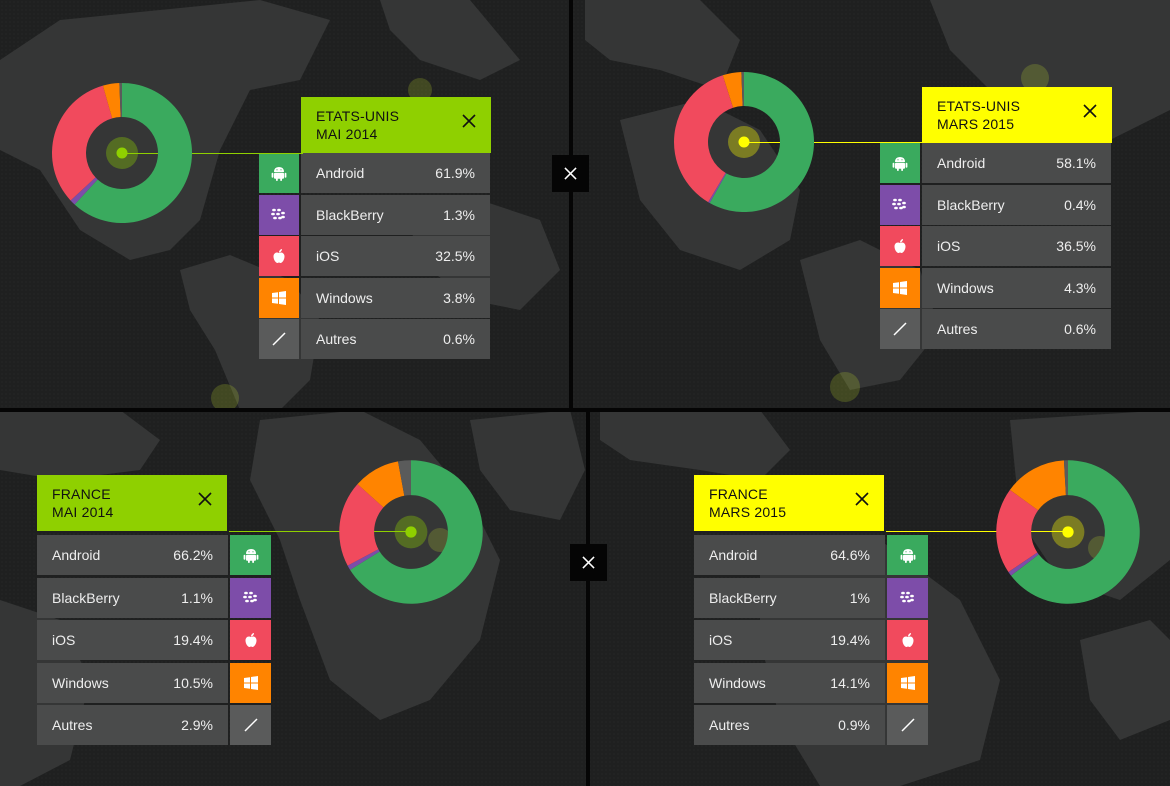 The width and height of the screenshot is (1170, 786). I want to click on legend-value: 14.1%, so click(850, 682).